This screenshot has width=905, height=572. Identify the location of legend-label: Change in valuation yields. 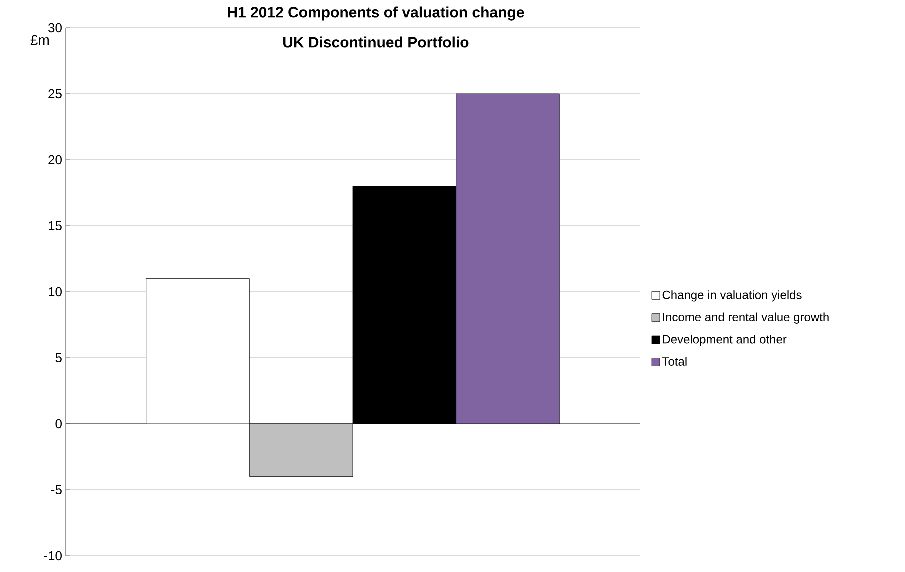
(732, 296).